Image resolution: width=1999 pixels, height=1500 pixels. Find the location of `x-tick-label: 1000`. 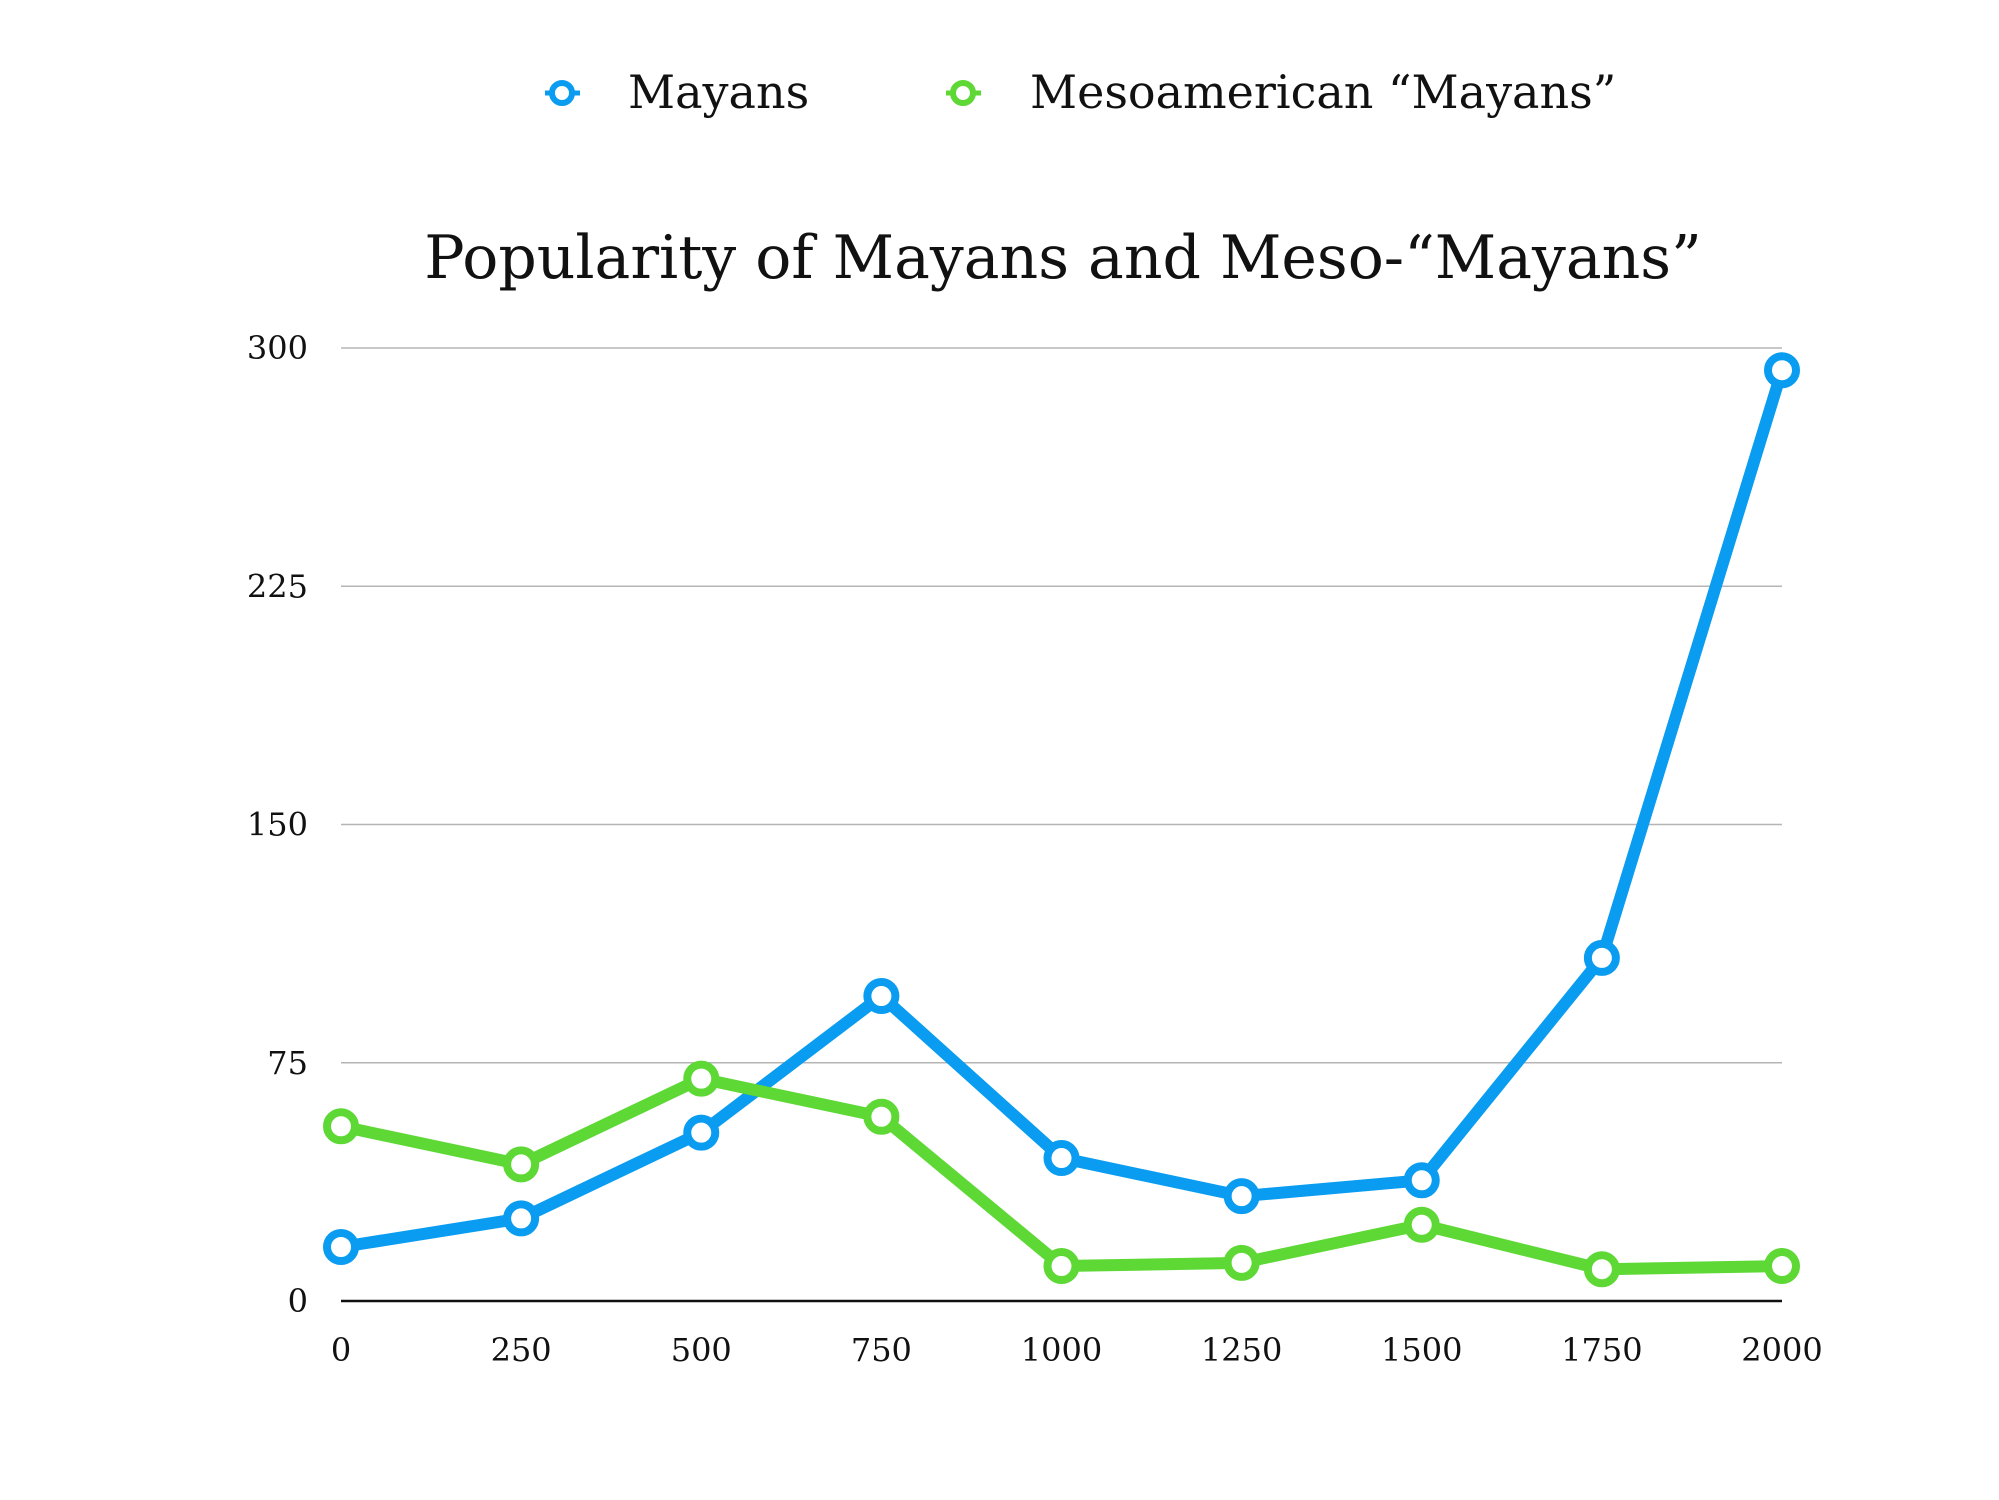

x-tick-label: 1000 is located at coordinates (1061, 1350).